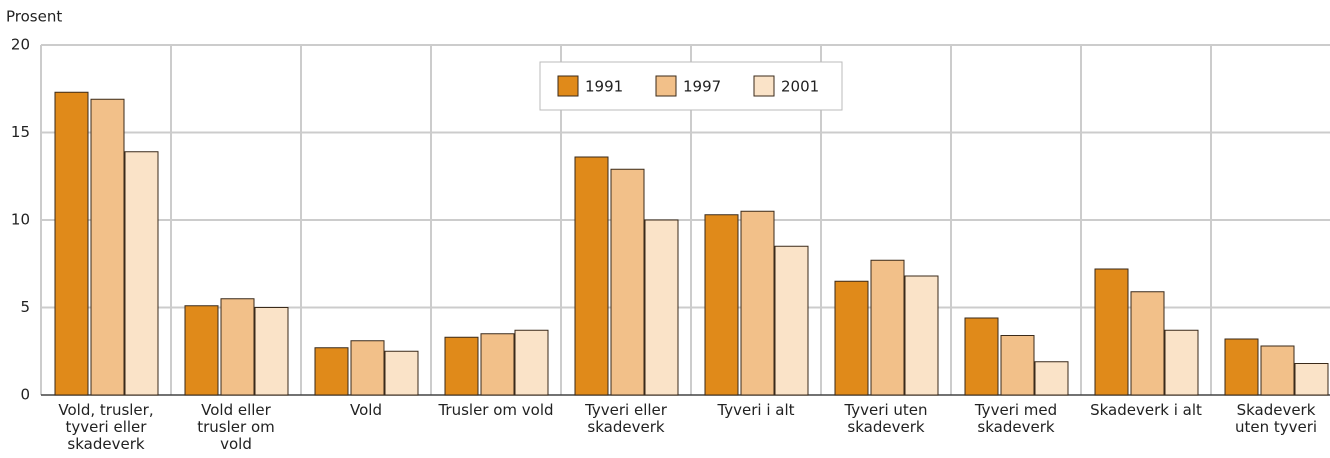 This screenshot has width=1330, height=458. Describe the element at coordinates (604, 87) in the screenshot. I see `legend-label: 1991` at that location.